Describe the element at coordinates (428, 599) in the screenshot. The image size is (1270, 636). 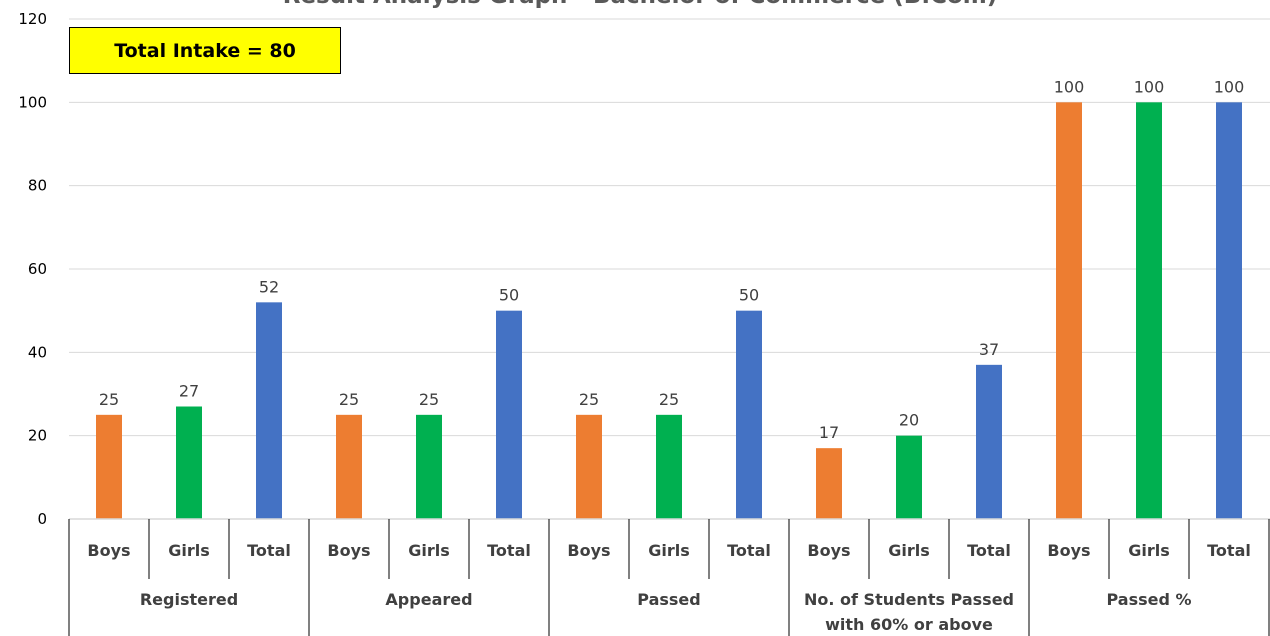
I see `group-label: Appeared` at that location.